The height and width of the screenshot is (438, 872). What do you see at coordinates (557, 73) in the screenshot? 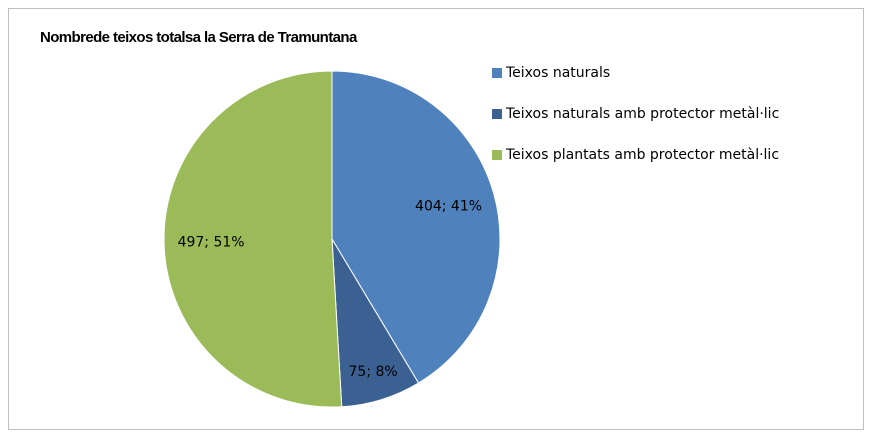
I see `legend-label: Teixos naturals` at bounding box center [557, 73].